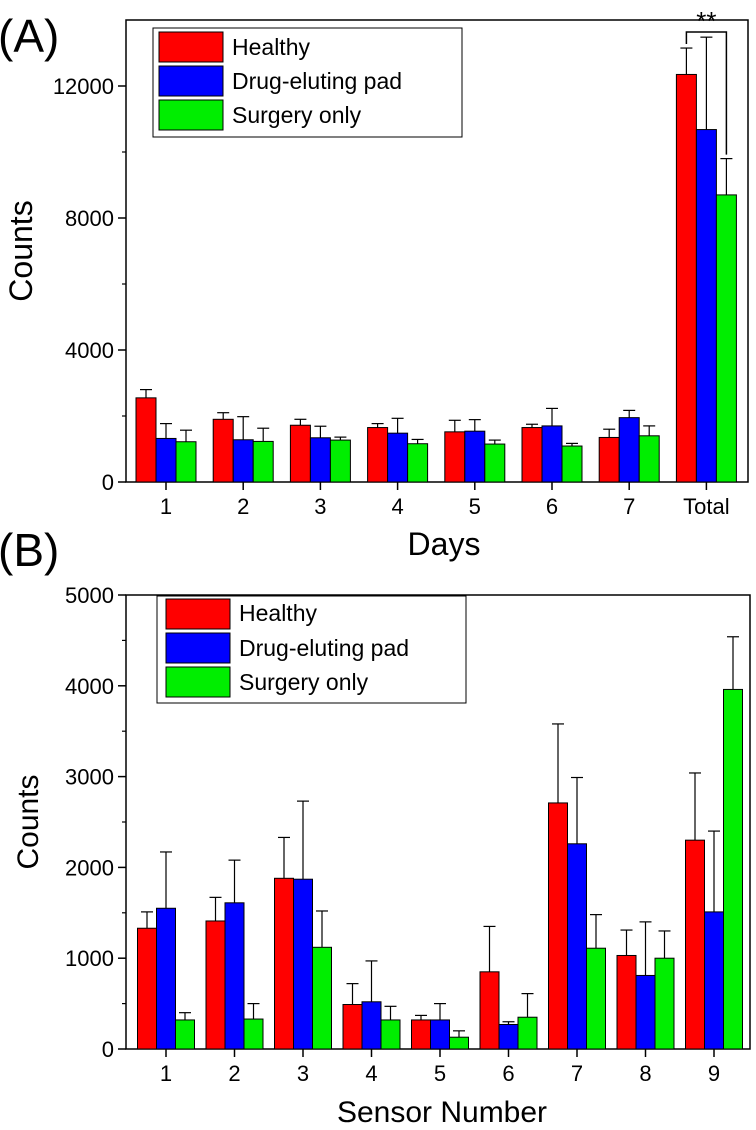 Image resolution: width=756 pixels, height=1130 pixels. What do you see at coordinates (198, 682) in the screenshot?
I see `panel-b-legend-swatch-surgery` at bounding box center [198, 682].